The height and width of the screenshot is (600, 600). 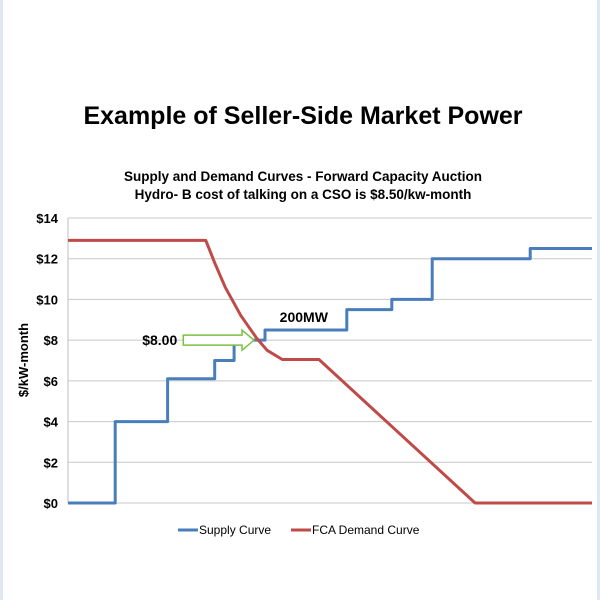 I want to click on chart-title: Example of Seller-Side Market Power, so click(x=302, y=116).